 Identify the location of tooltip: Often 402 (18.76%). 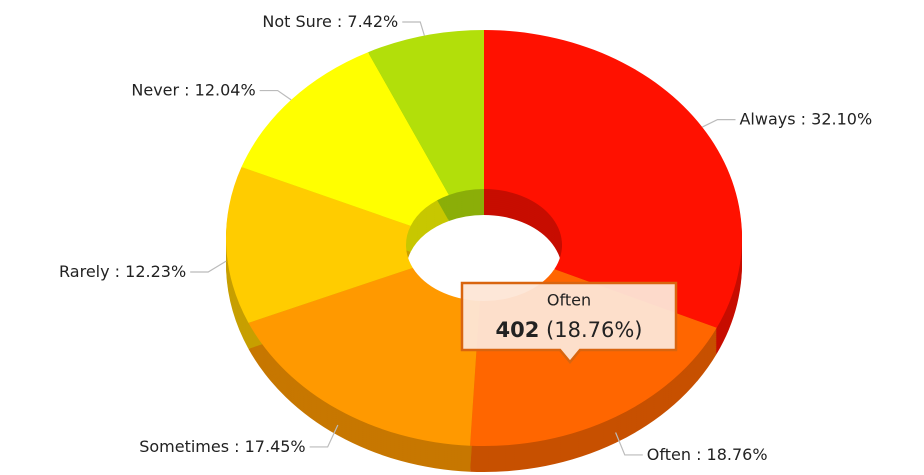
(569, 322).